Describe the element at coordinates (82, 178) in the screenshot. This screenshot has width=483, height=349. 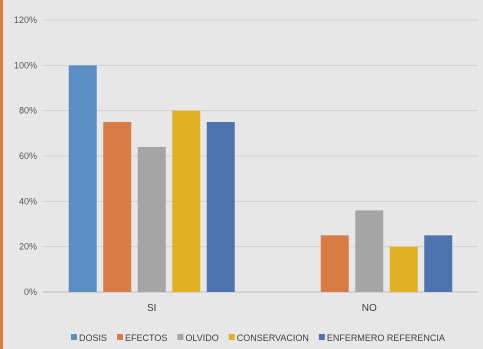
I see `bar-dosis-si` at that location.